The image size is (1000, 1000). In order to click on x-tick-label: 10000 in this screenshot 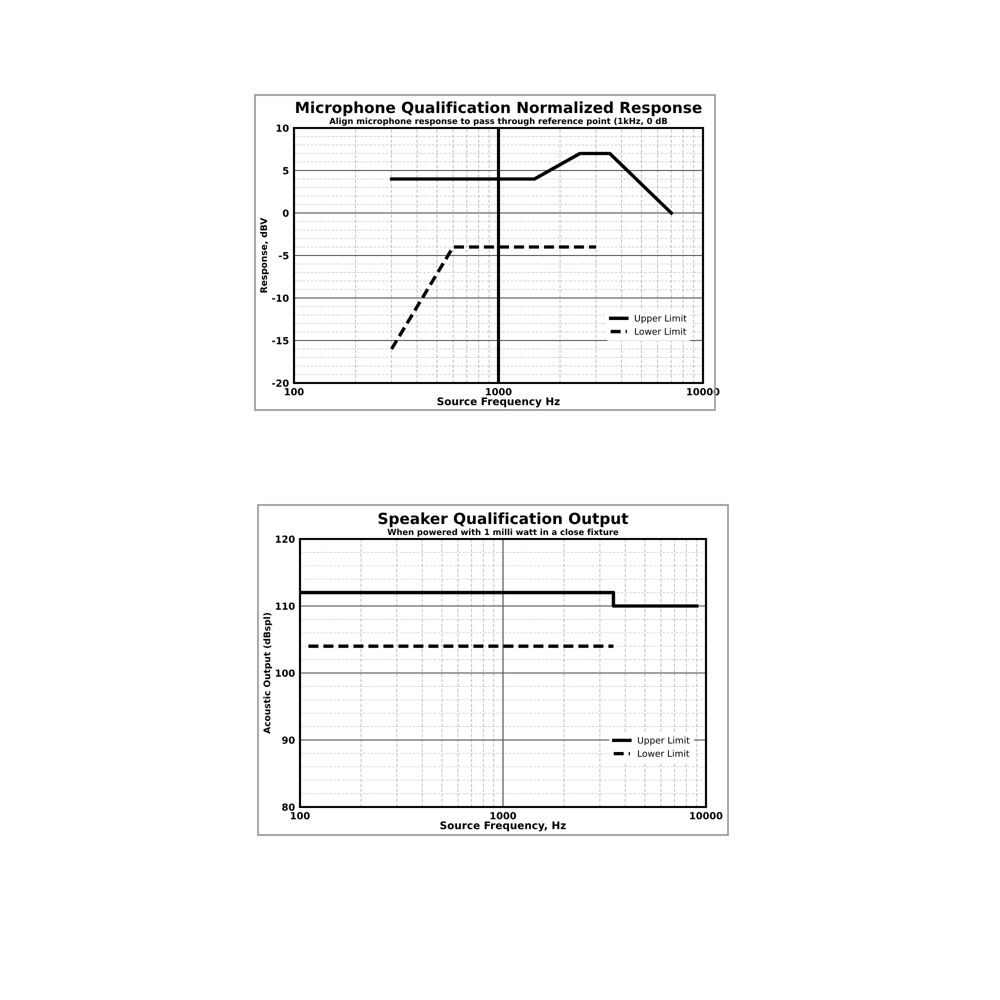, I will do `click(706, 816)`.